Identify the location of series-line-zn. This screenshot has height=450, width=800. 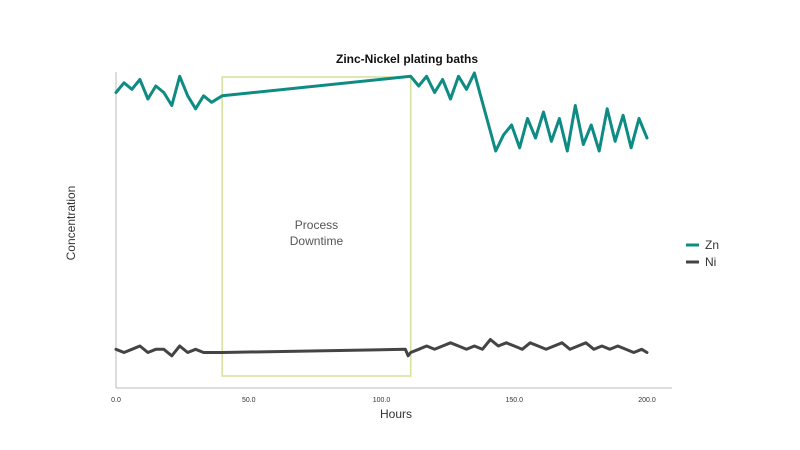
(381, 112).